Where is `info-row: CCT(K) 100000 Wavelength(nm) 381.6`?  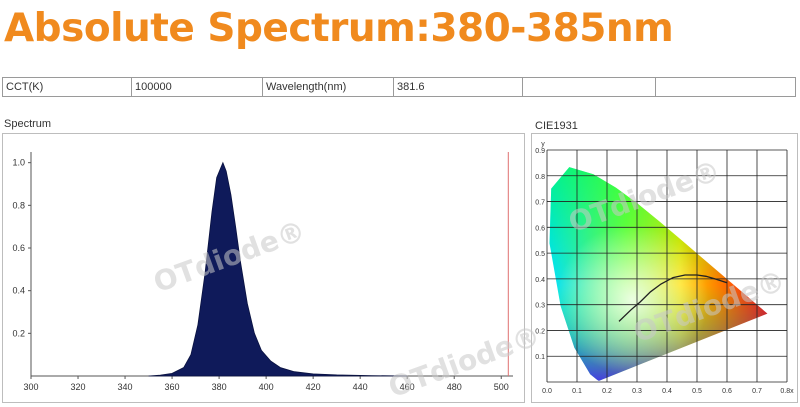
info-row: CCT(K) 100000 Wavelength(nm) 381.6 is located at coordinates (399, 87).